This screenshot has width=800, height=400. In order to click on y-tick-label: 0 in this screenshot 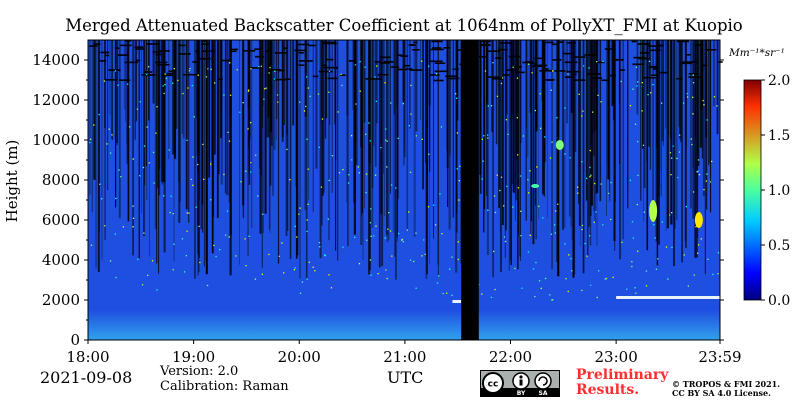, I will do `click(75, 340)`.